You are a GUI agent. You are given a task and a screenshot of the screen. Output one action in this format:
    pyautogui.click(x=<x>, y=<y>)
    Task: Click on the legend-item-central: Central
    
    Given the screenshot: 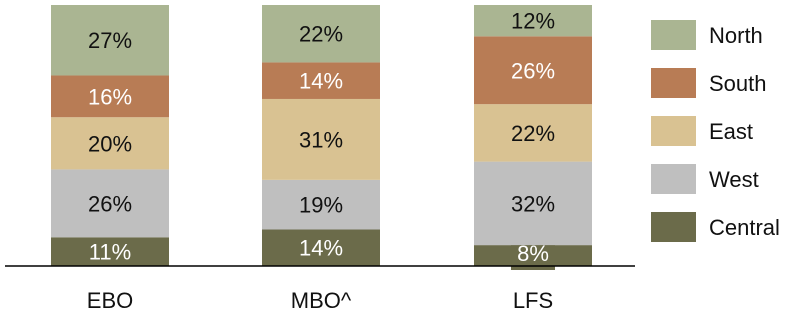 What is the action you would take?
    pyautogui.click(x=715, y=227)
    